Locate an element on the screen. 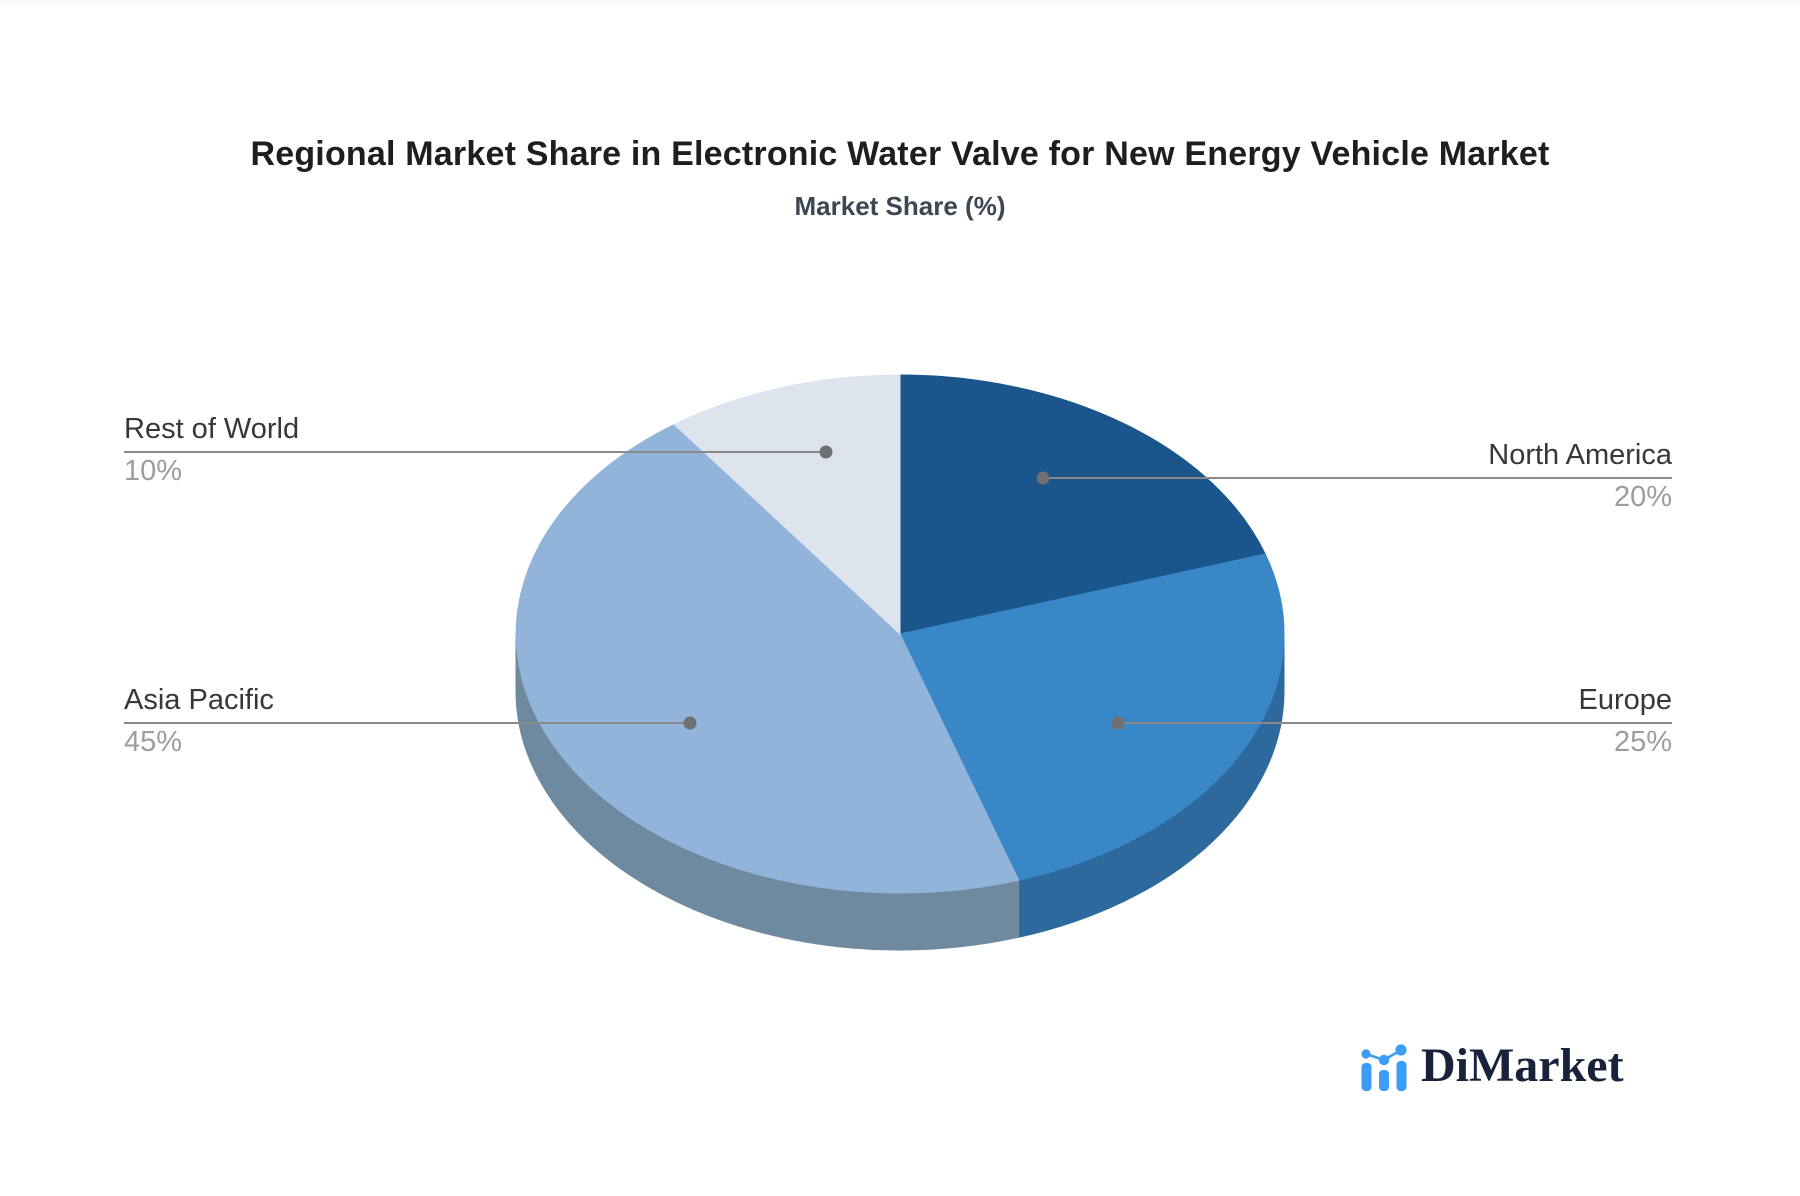  brand-logo-text: DiMarket is located at coordinates (1522, 1065).